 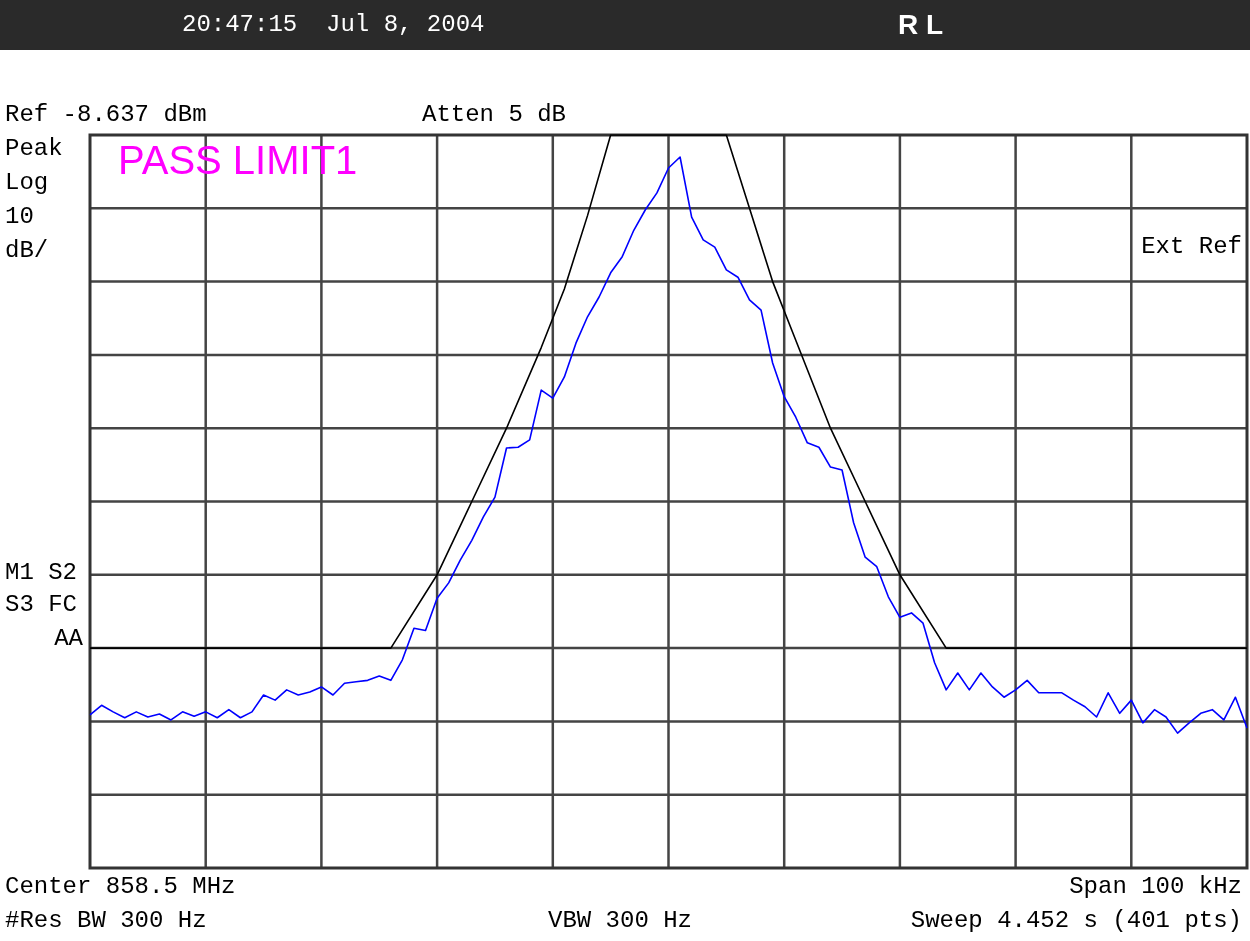 What do you see at coordinates (41, 605) in the screenshot?
I see `text: S3 FC` at bounding box center [41, 605].